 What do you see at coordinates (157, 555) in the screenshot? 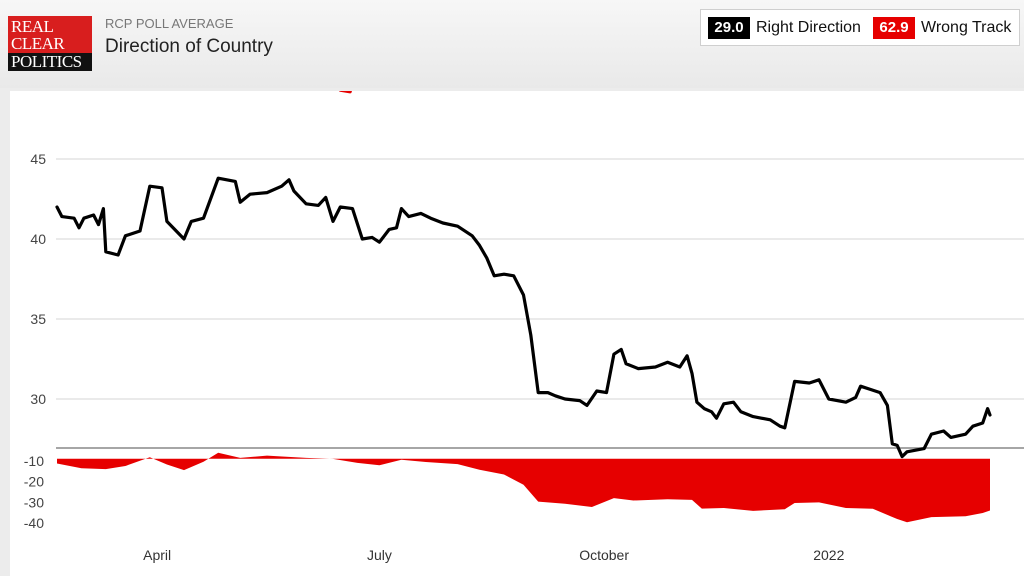
I see `x-tick-label-april: April` at bounding box center [157, 555].